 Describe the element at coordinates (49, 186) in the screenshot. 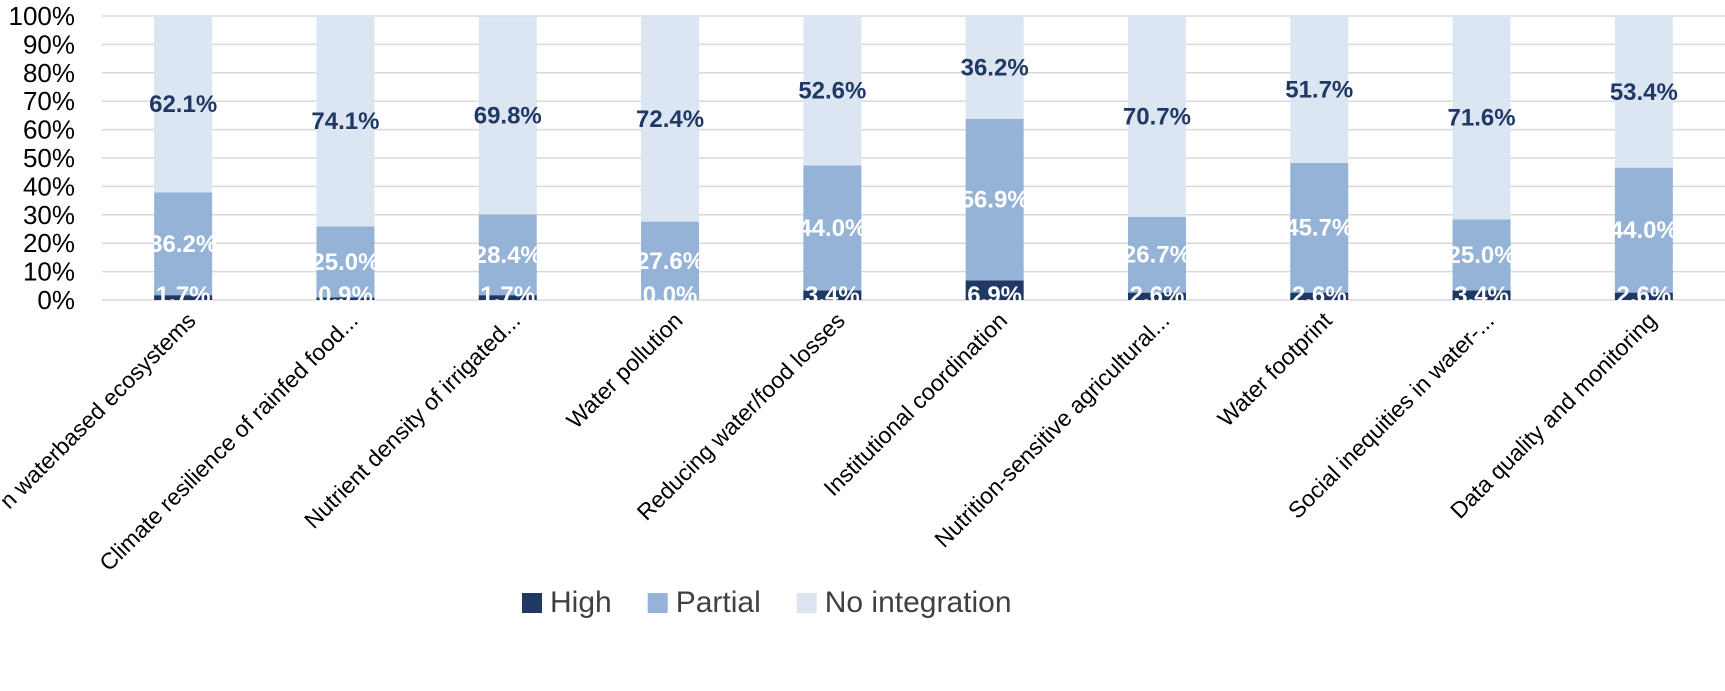

I see `y-tick-label: 40%` at that location.